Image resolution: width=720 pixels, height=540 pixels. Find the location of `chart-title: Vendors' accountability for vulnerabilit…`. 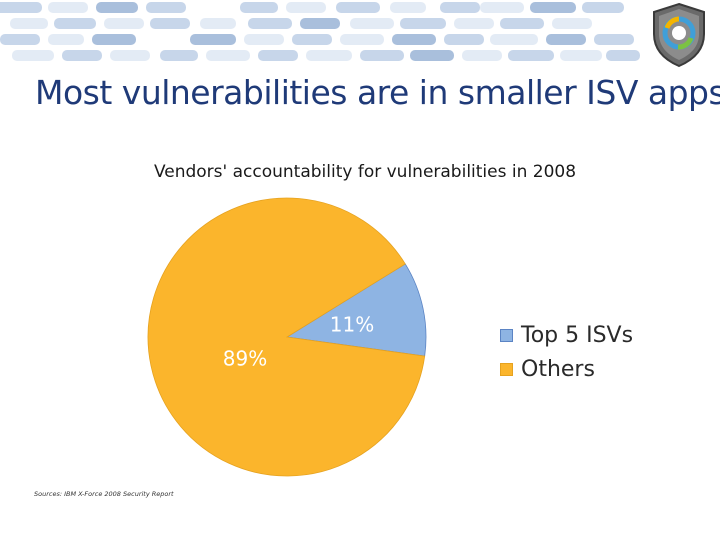

chart-title: Vendors' accountability for vulnerabilit… is located at coordinates (365, 172).